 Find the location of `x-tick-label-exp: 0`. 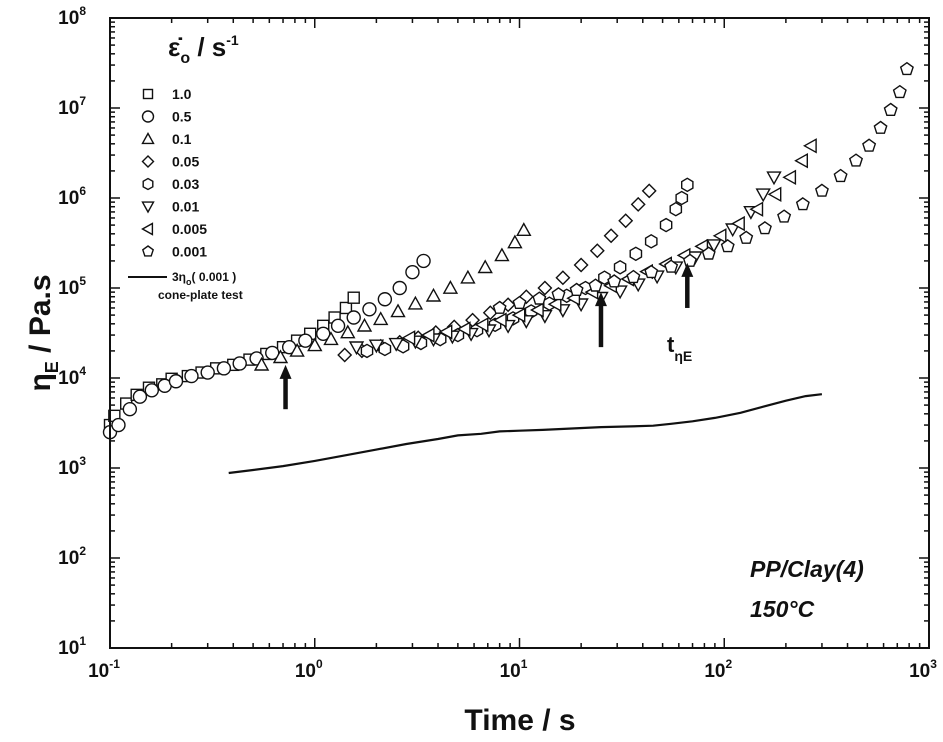

x-tick-label-exp: 0 is located at coordinates (319, 664).